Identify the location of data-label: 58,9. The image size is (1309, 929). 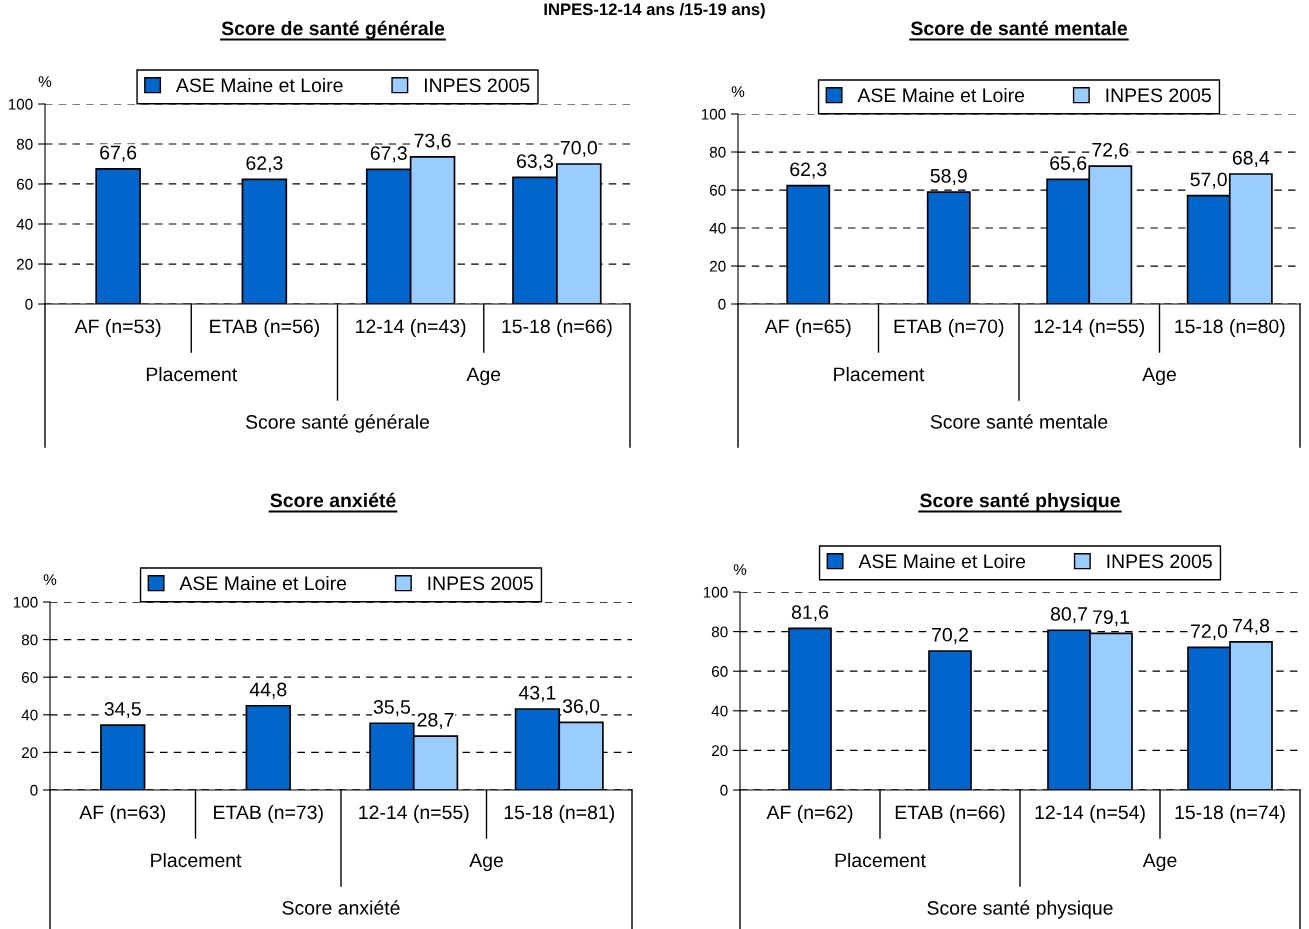
(948, 176).